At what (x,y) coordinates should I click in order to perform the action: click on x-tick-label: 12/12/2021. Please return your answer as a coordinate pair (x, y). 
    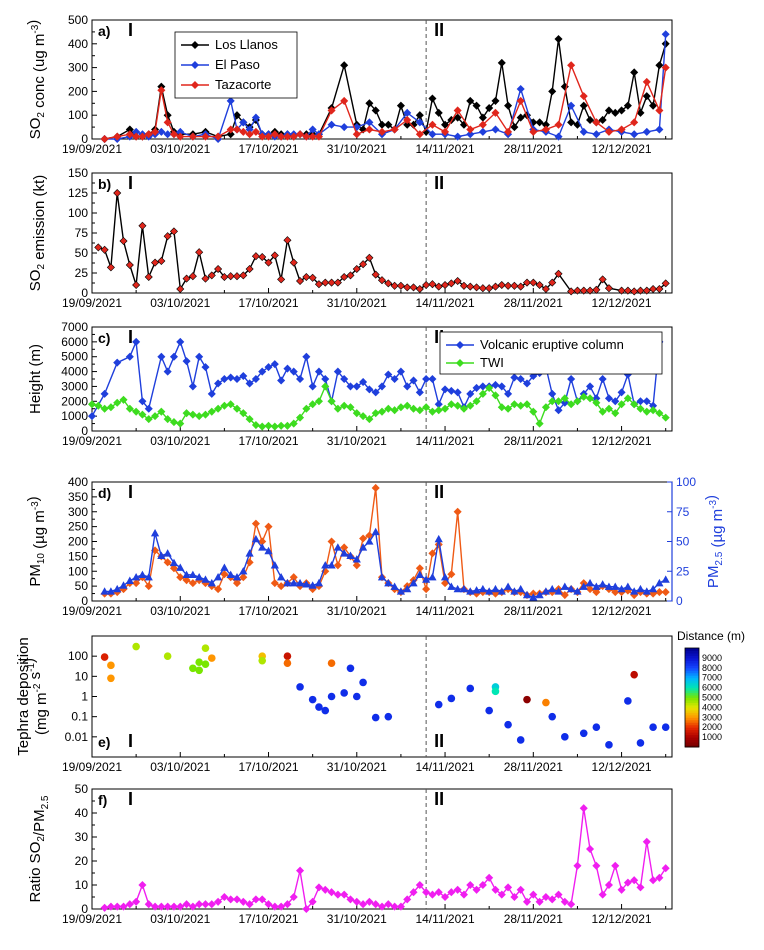
    Looking at the image, I should click on (622, 767).